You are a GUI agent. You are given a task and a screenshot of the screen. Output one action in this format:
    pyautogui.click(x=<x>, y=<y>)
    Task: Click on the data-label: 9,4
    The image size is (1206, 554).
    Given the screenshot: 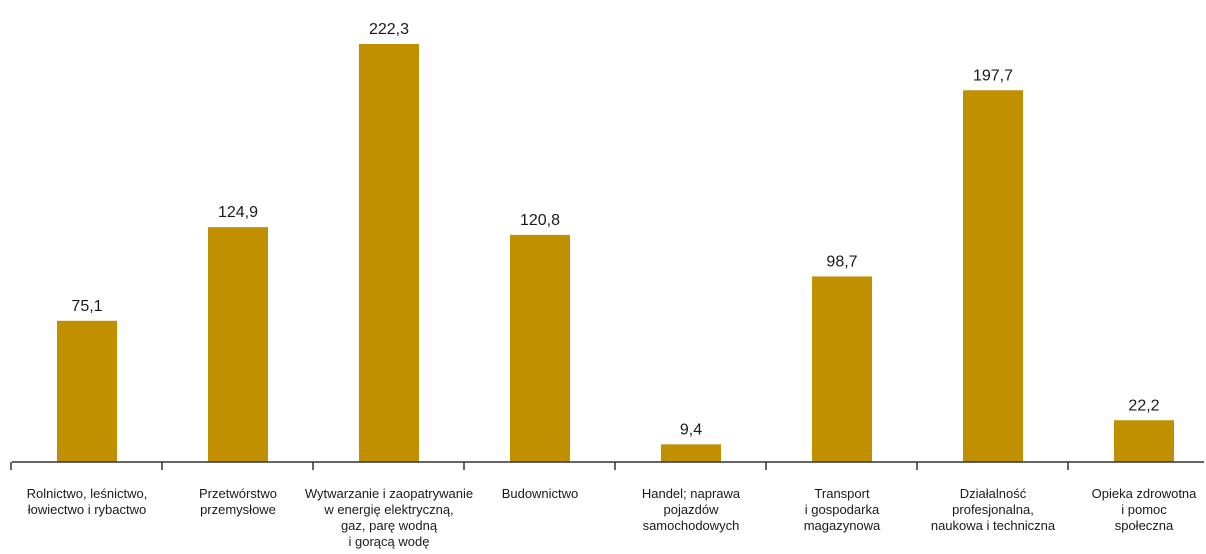 What is the action you would take?
    pyautogui.click(x=691, y=429)
    